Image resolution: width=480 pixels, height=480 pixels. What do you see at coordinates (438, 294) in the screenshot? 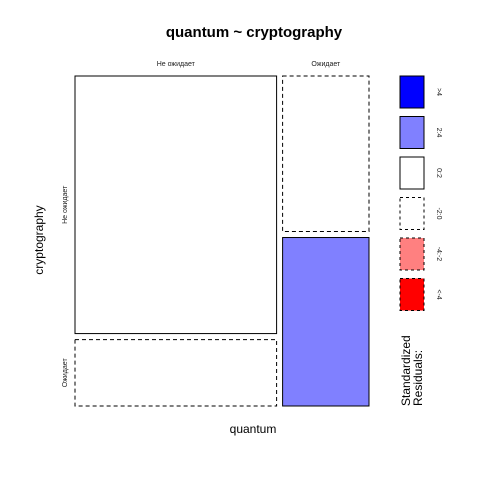
I see `legend-label: <-4` at bounding box center [438, 294].